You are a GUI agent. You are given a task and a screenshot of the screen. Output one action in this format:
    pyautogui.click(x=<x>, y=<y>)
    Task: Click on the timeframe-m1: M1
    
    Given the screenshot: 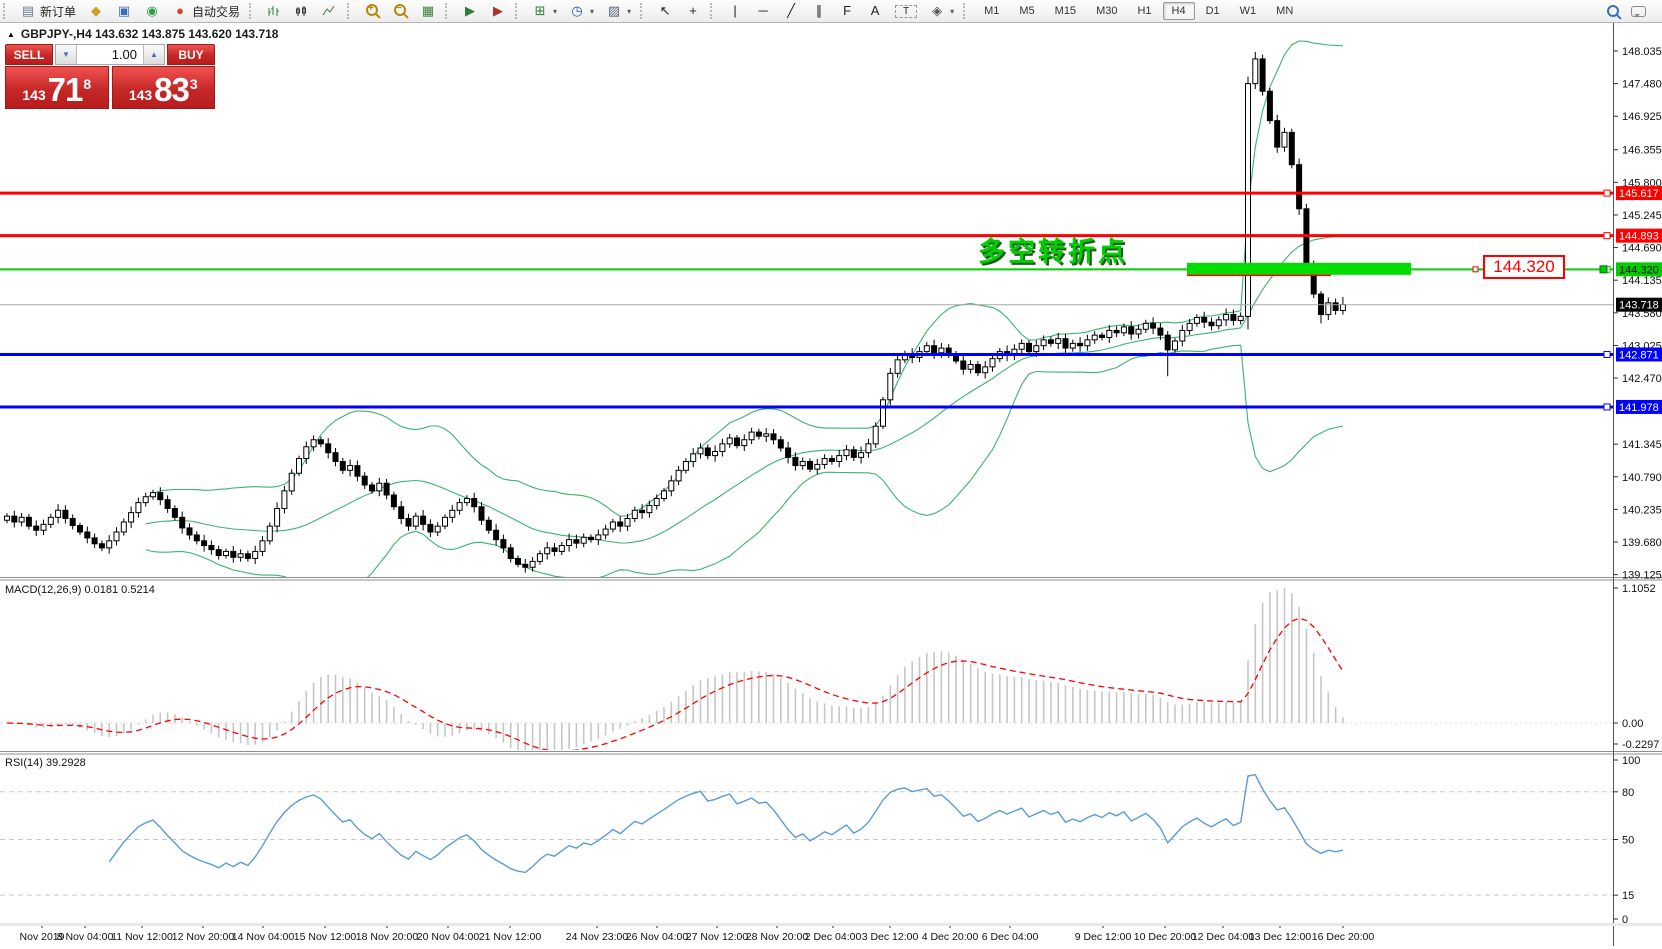 What is the action you would take?
    pyautogui.click(x=992, y=11)
    